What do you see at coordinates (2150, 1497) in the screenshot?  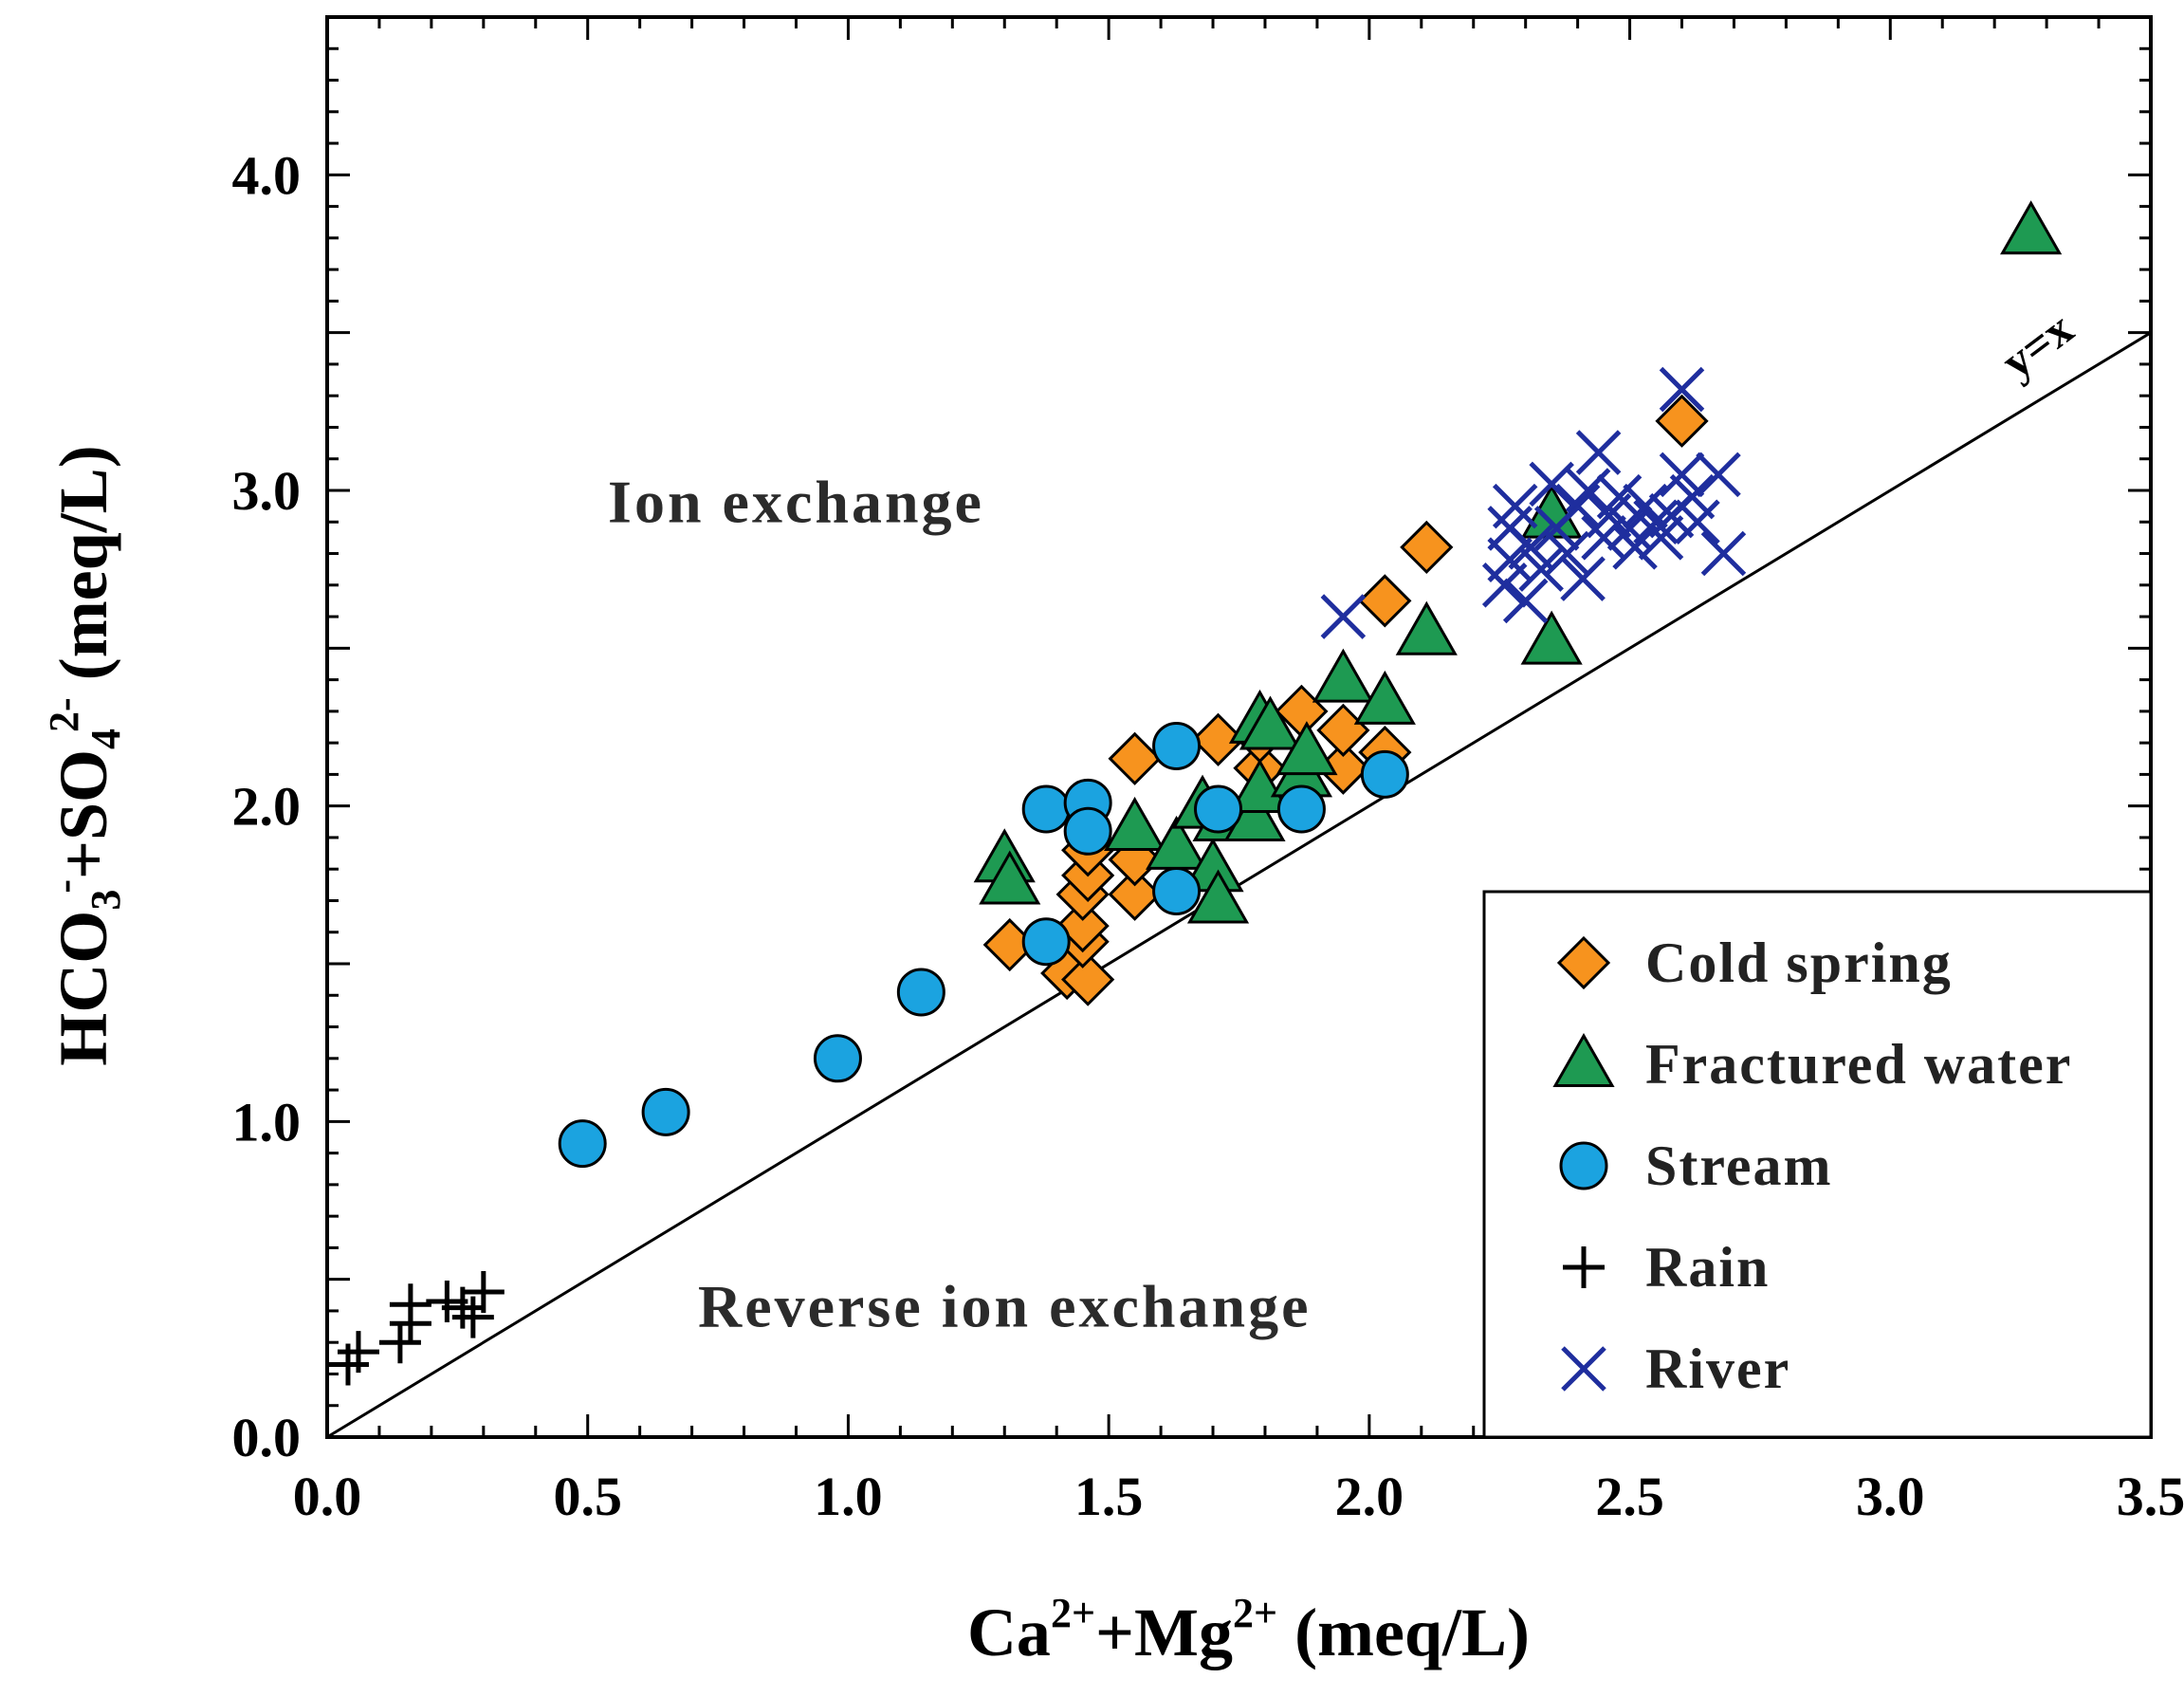 I see `x-tick-label: 3.5` at bounding box center [2150, 1497].